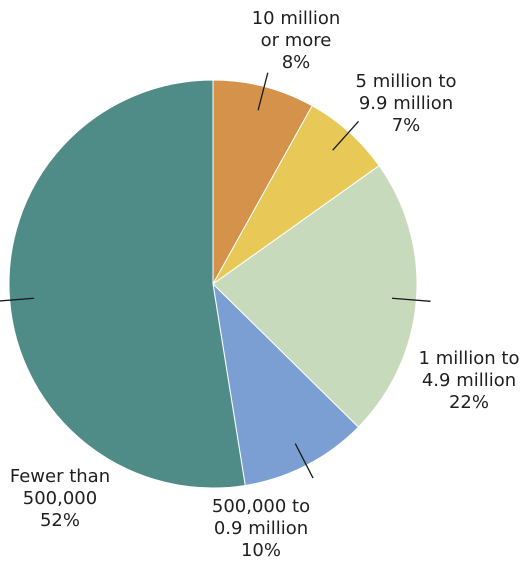  What do you see at coordinates (406, 125) in the screenshot?
I see `slice-value-label: 7%` at bounding box center [406, 125].